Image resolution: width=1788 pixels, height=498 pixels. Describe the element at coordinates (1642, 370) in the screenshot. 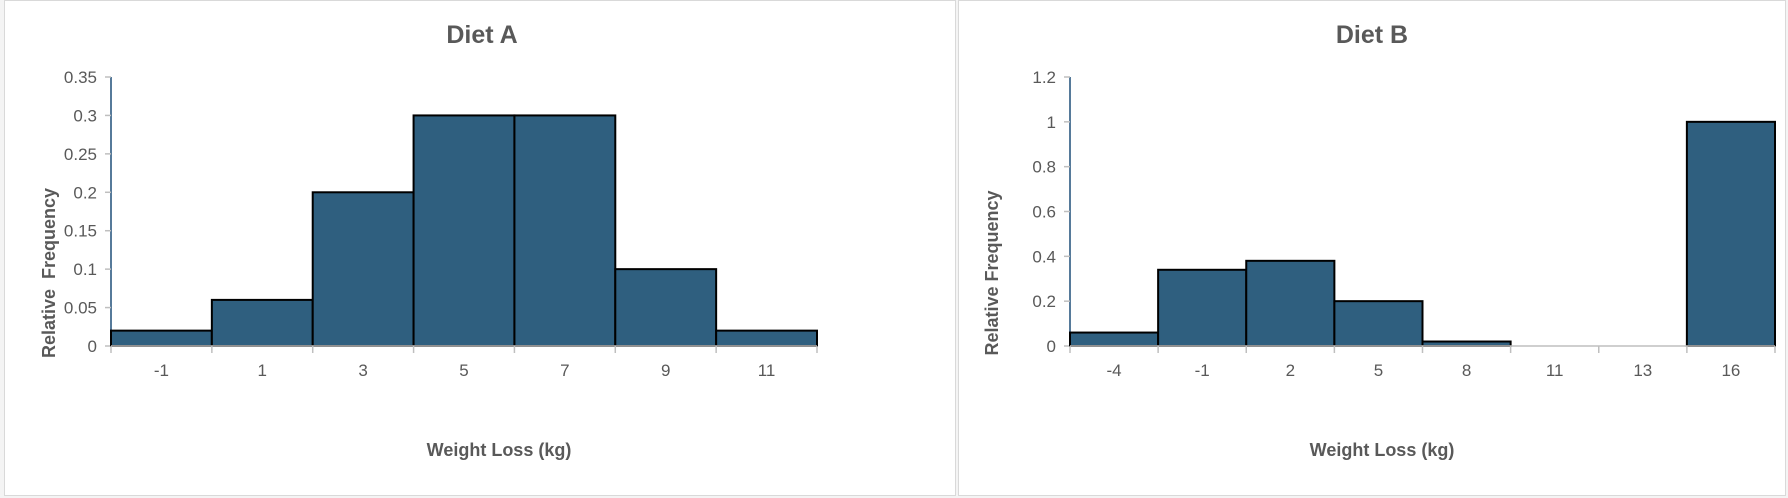

I see `x-tick-label: 13` at that location.